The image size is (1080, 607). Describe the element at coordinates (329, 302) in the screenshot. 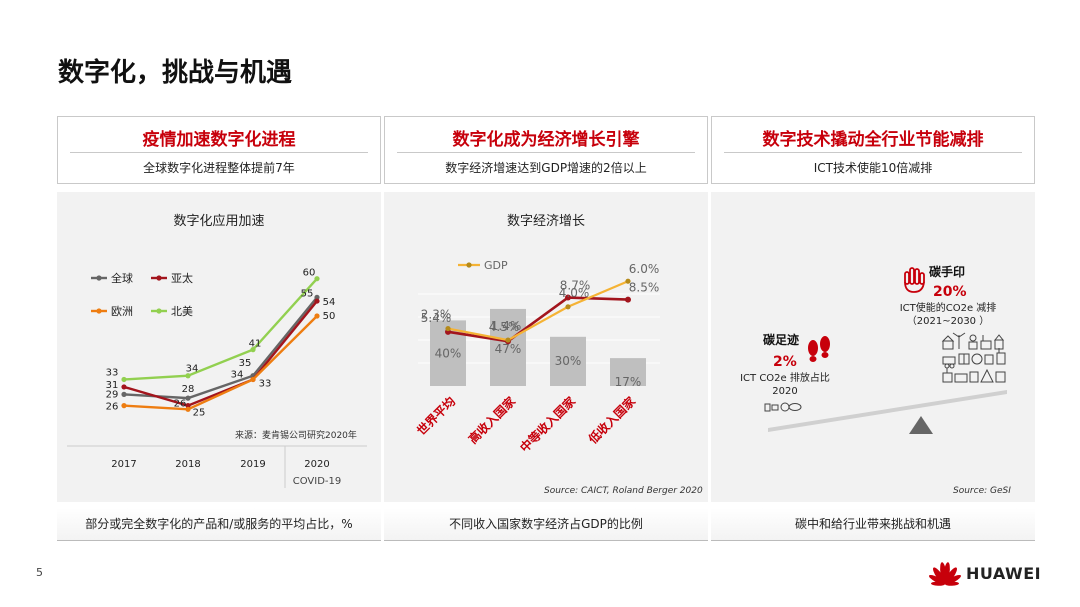

I see `data-label: 54` at that location.